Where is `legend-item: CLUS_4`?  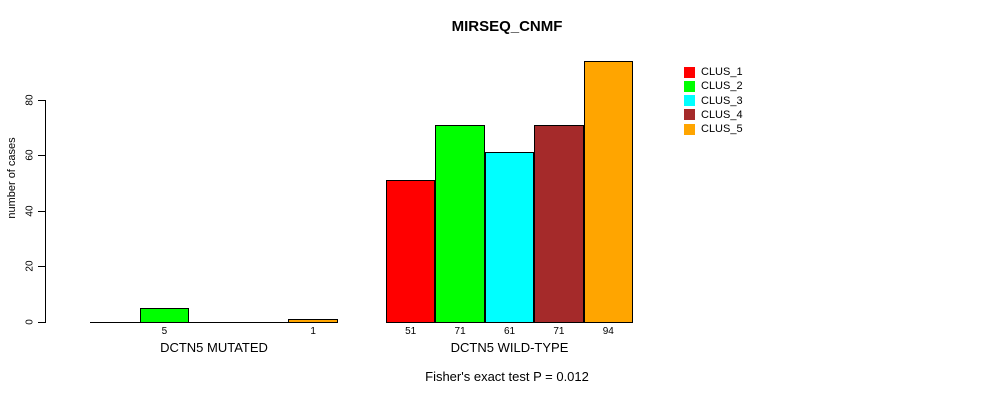 legend-item: CLUS_4 is located at coordinates (713, 115).